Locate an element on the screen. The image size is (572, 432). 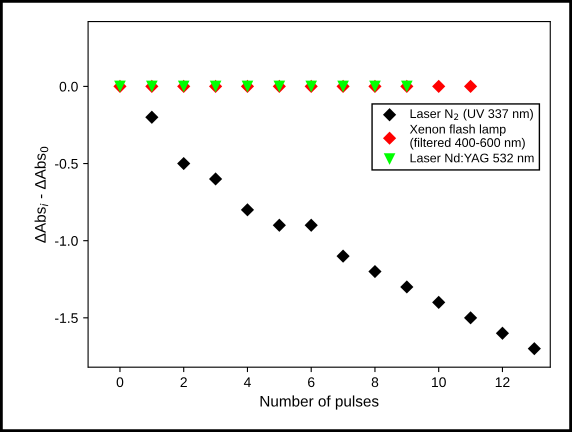
x-tick-label: 10 is located at coordinates (439, 382).